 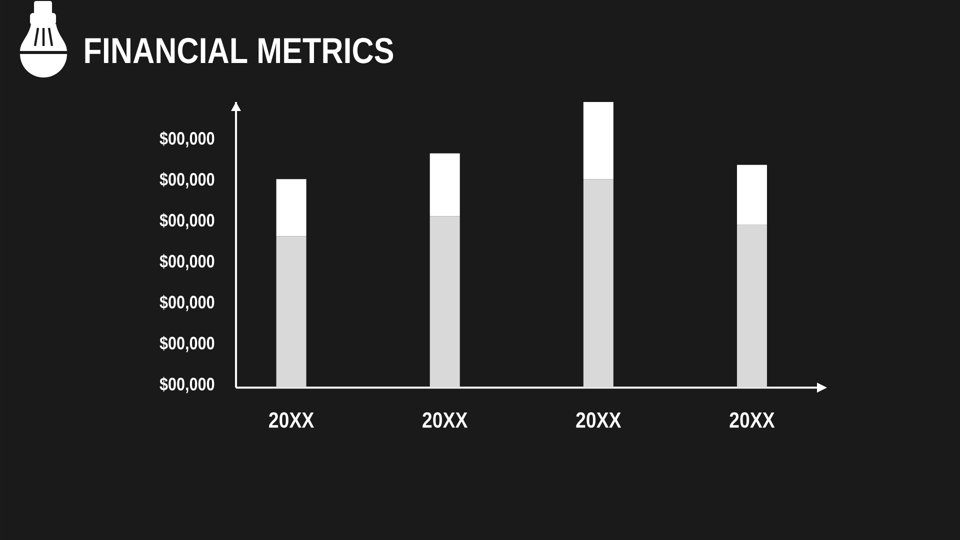 I want to click on chart-title: FINANCIAL METRICS, so click(x=239, y=51).